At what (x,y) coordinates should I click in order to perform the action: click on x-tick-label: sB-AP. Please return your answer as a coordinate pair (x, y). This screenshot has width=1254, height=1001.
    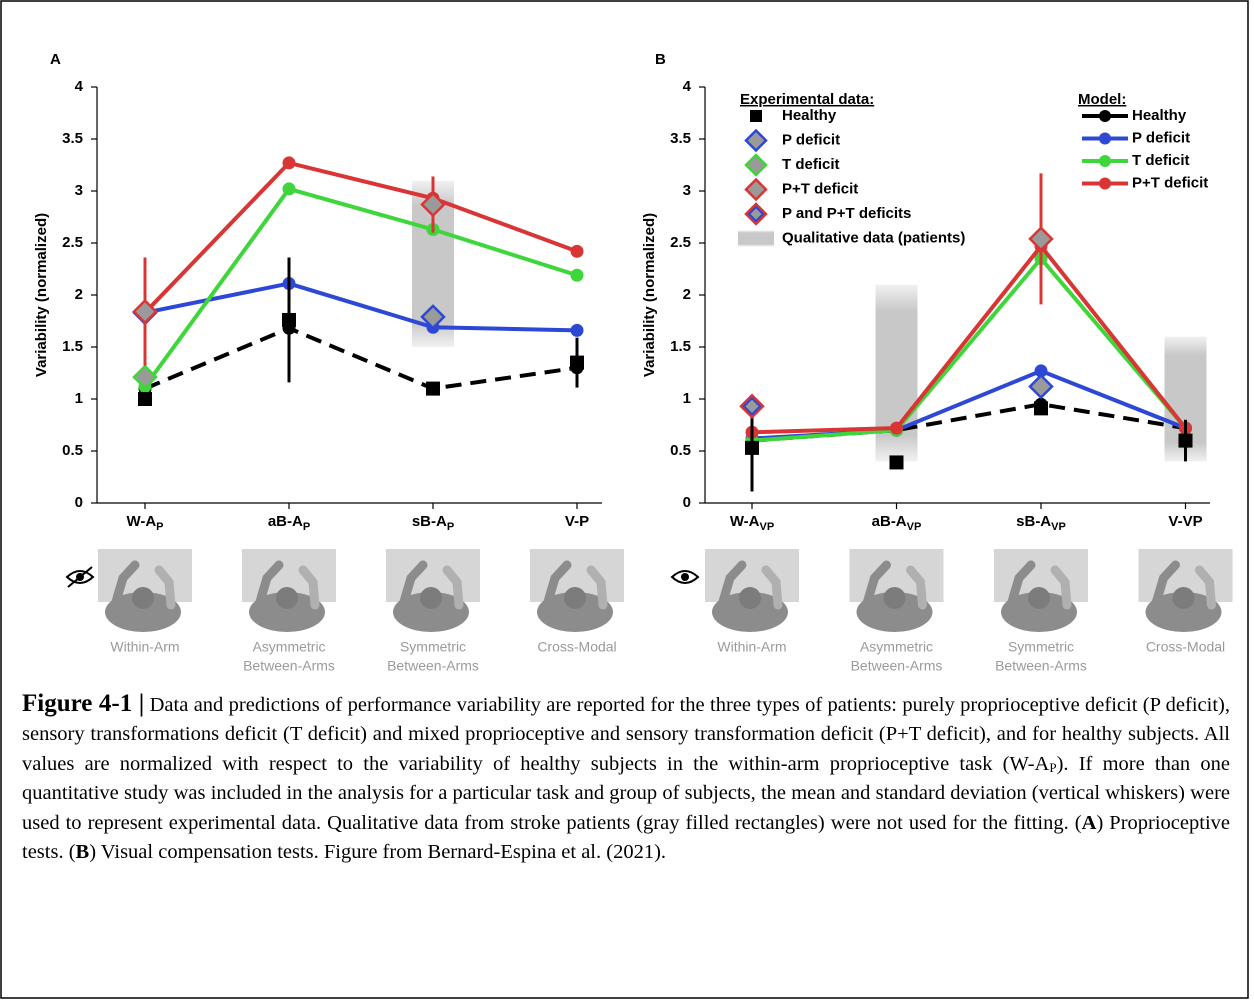
    Looking at the image, I should click on (433, 523).